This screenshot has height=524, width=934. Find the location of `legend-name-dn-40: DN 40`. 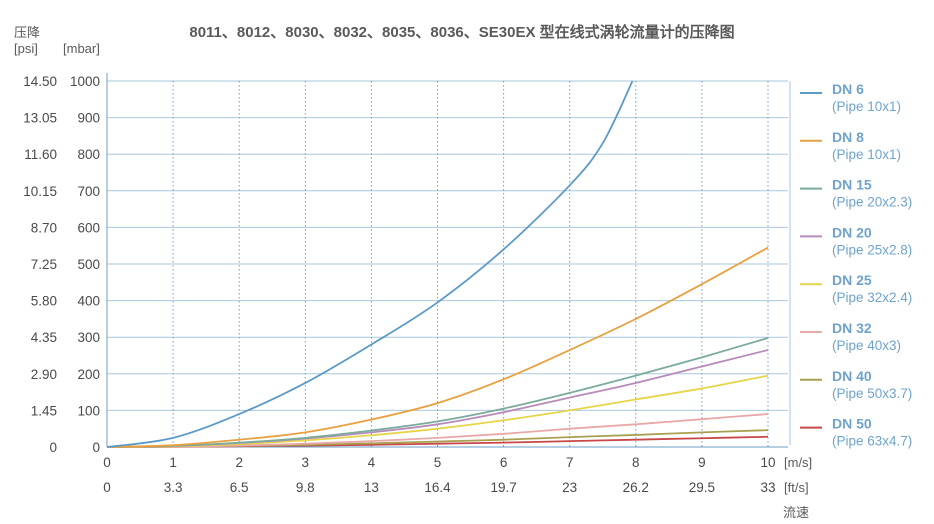

legend-name-dn-40: DN 40 is located at coordinates (852, 376).